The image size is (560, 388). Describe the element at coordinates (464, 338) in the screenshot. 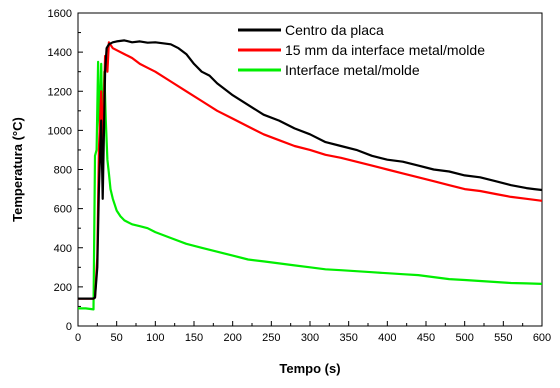

I see `x-tick-label: 500` at that location.